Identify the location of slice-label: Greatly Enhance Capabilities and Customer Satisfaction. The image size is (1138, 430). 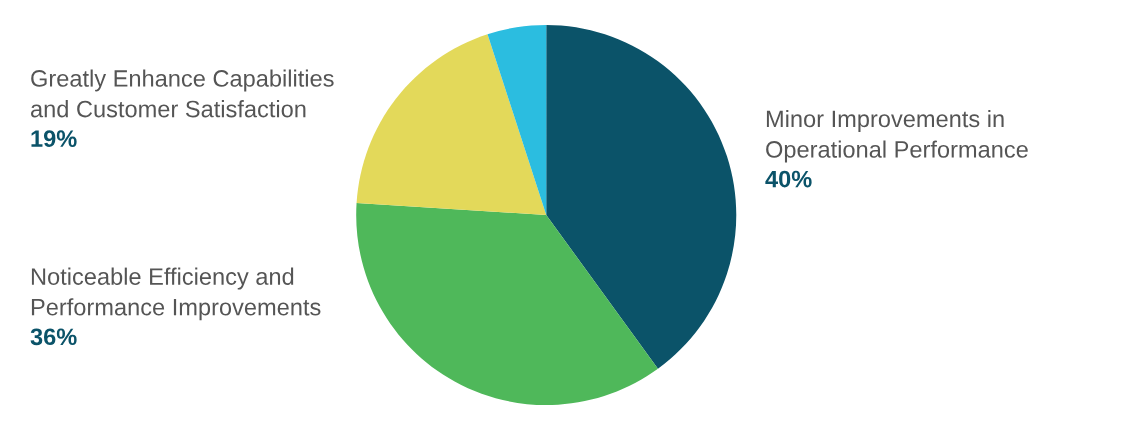
(182, 93).